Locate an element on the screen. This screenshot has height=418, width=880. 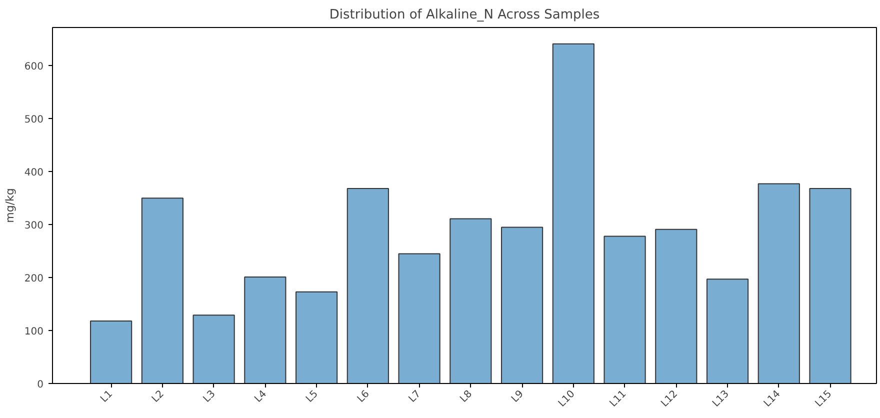
y-tick-label: 200 is located at coordinates (34, 279).